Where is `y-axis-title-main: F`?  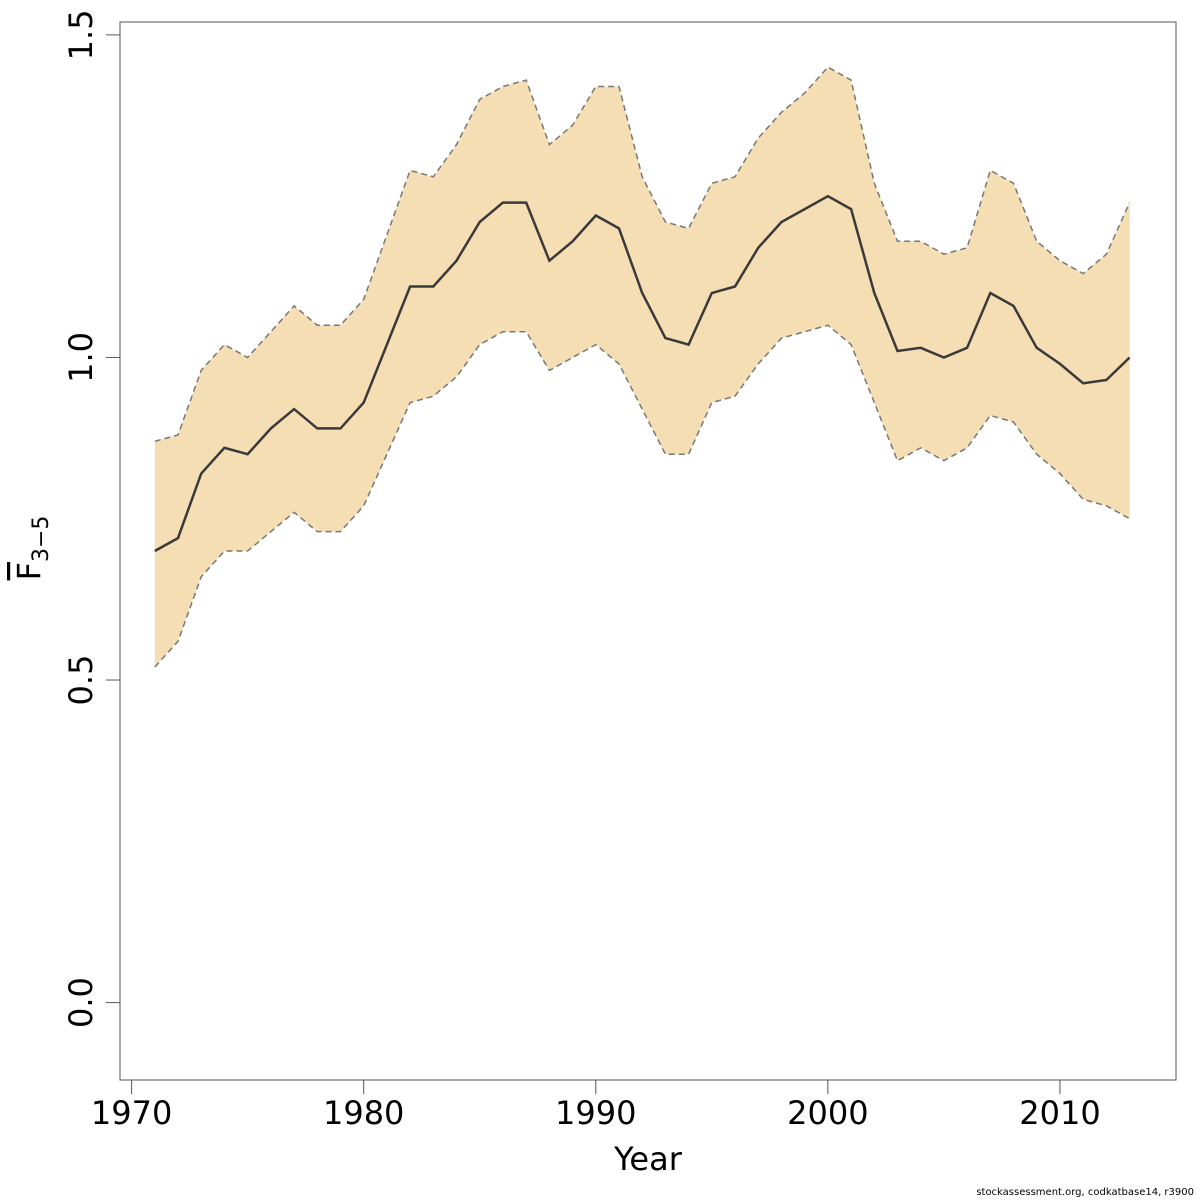
y-axis-title-main: F is located at coordinates (29, 571).